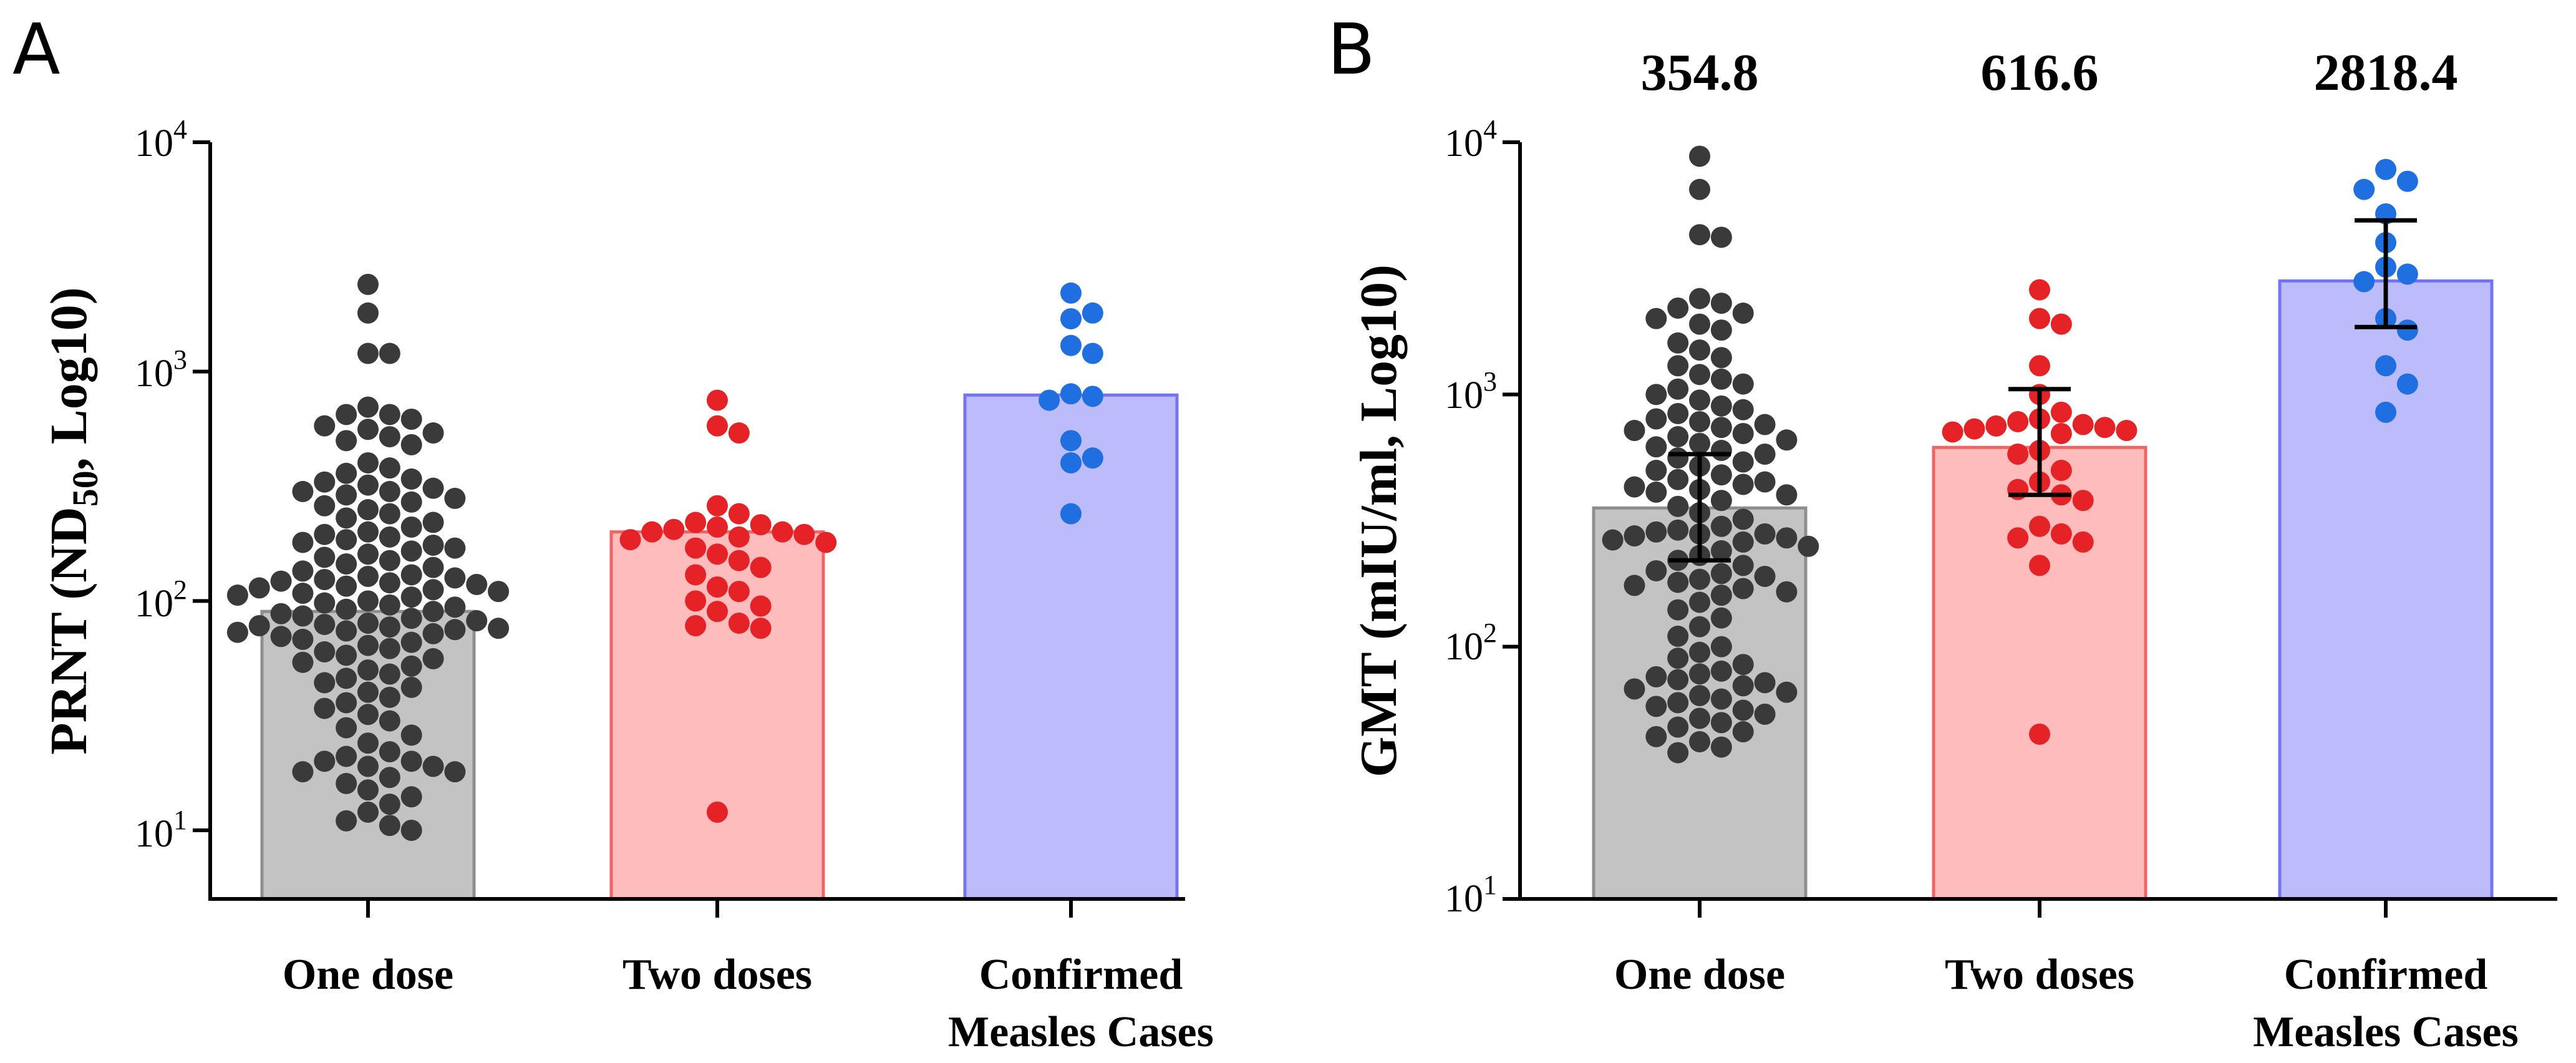 The height and width of the screenshot is (1063, 2576). Describe the element at coordinates (2039, 975) in the screenshot. I see `panel-b-category-label-2: Two doses` at that location.